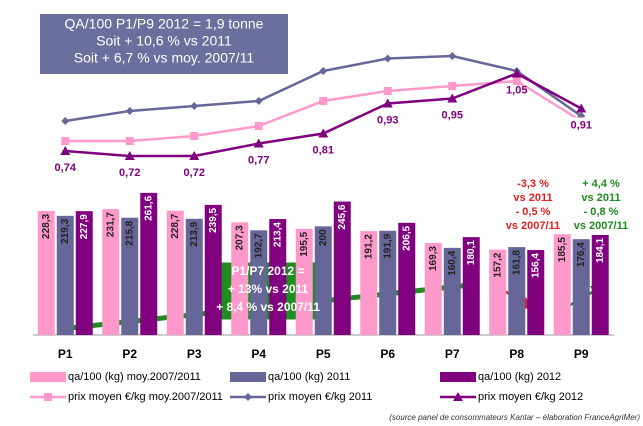 This screenshot has width=643, height=426. I want to click on x-tick-label: P9, so click(581, 354).